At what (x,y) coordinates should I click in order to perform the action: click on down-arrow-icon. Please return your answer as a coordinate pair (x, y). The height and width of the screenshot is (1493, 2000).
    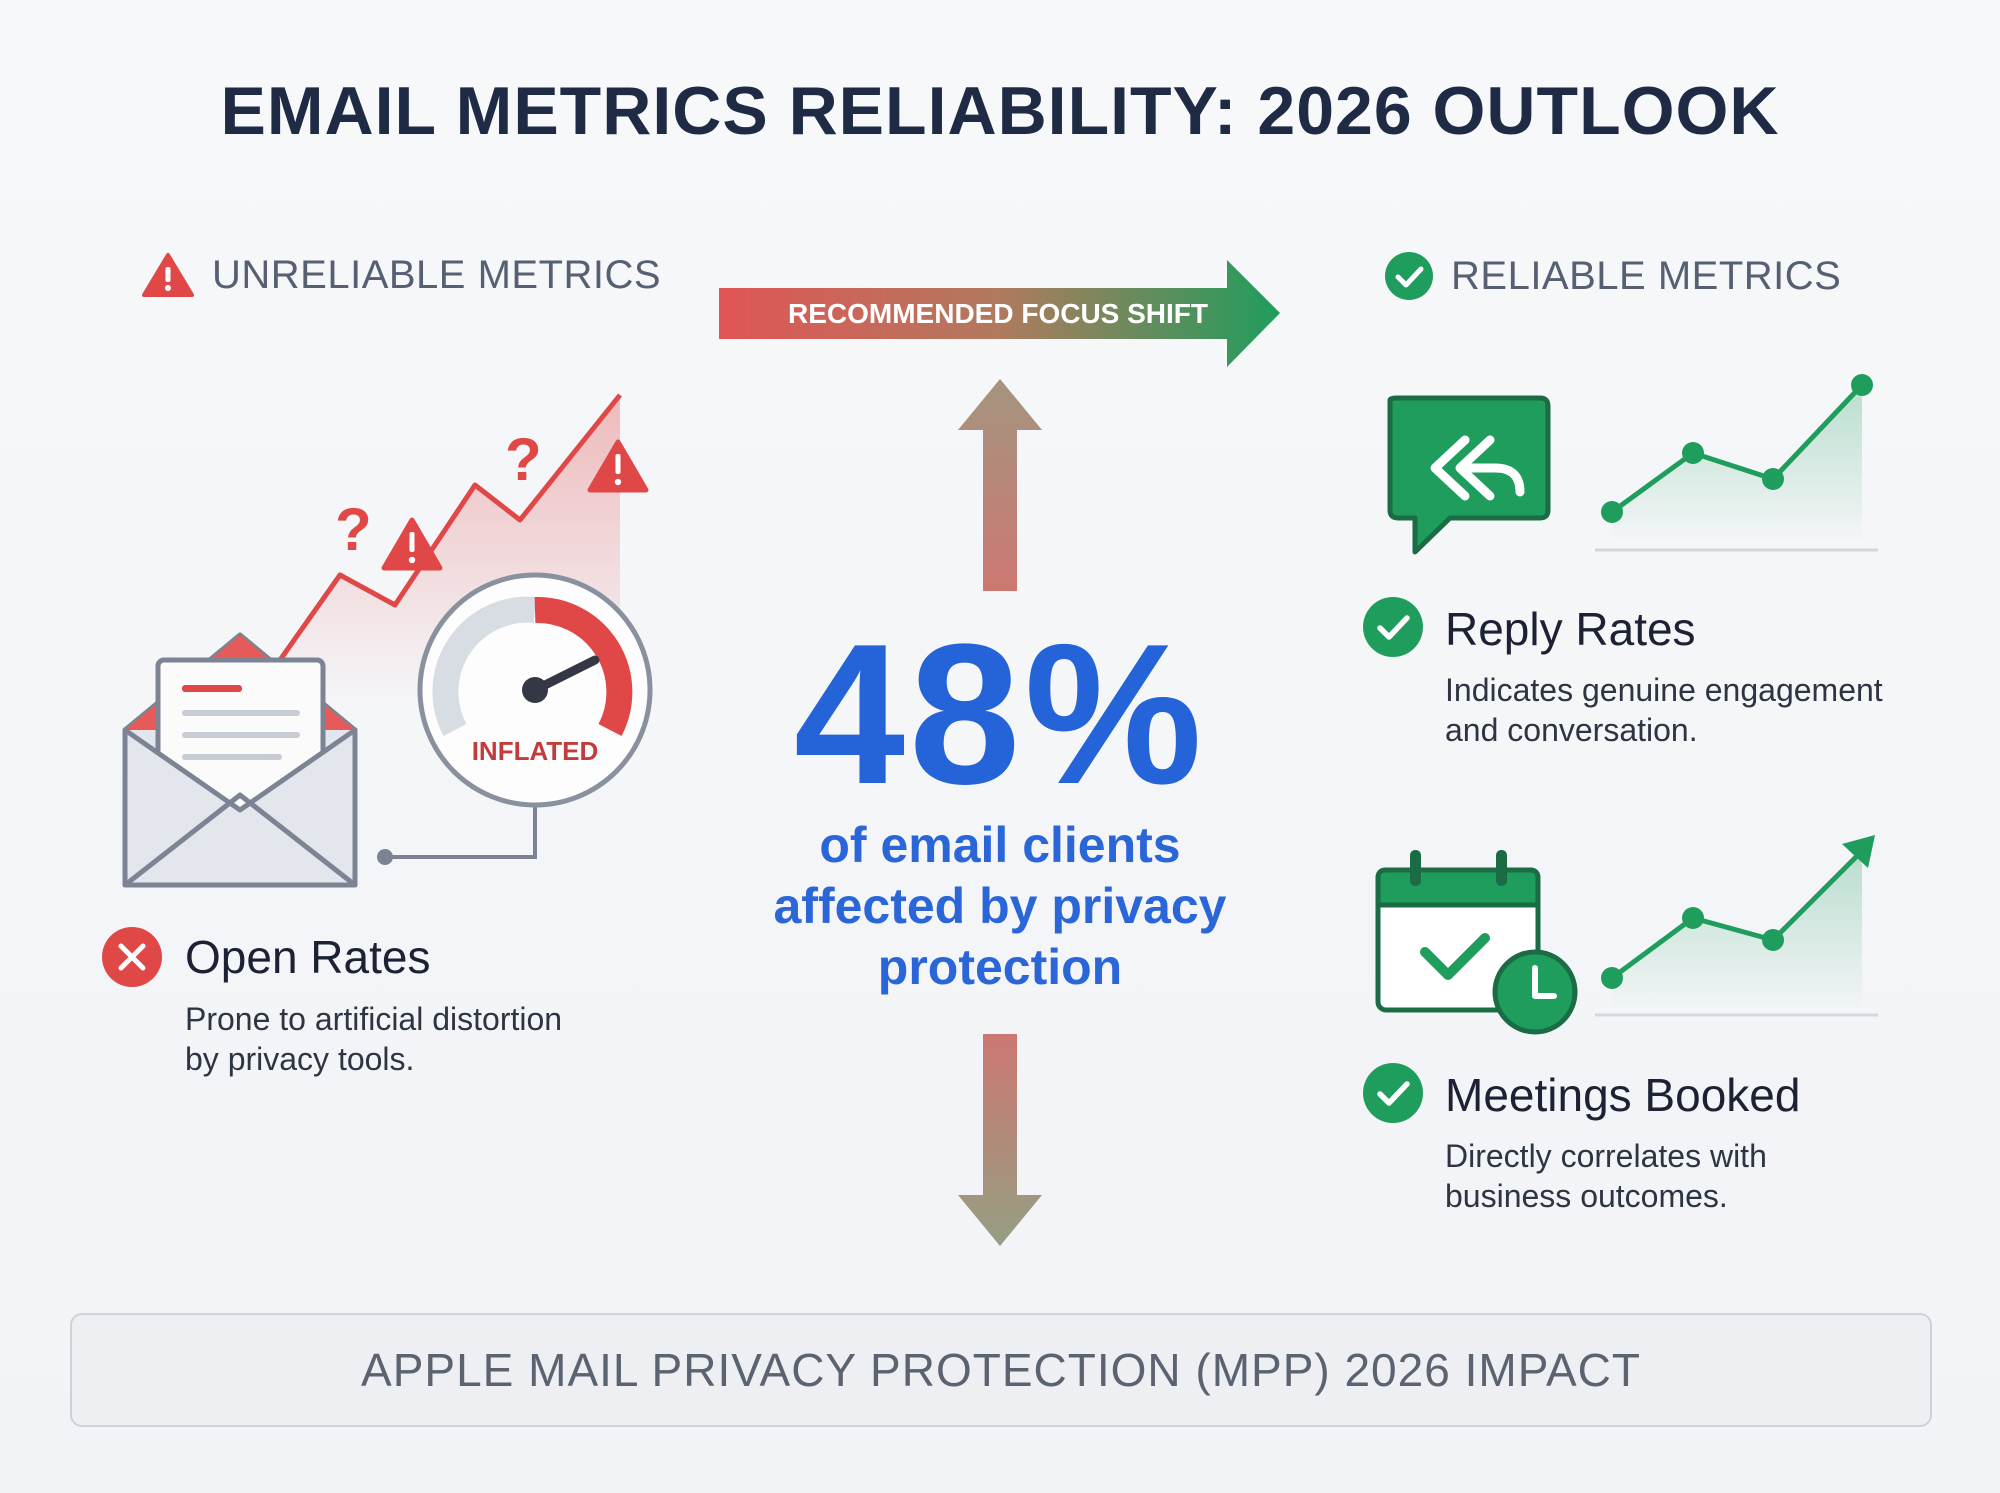
    Looking at the image, I should click on (1000, 1140).